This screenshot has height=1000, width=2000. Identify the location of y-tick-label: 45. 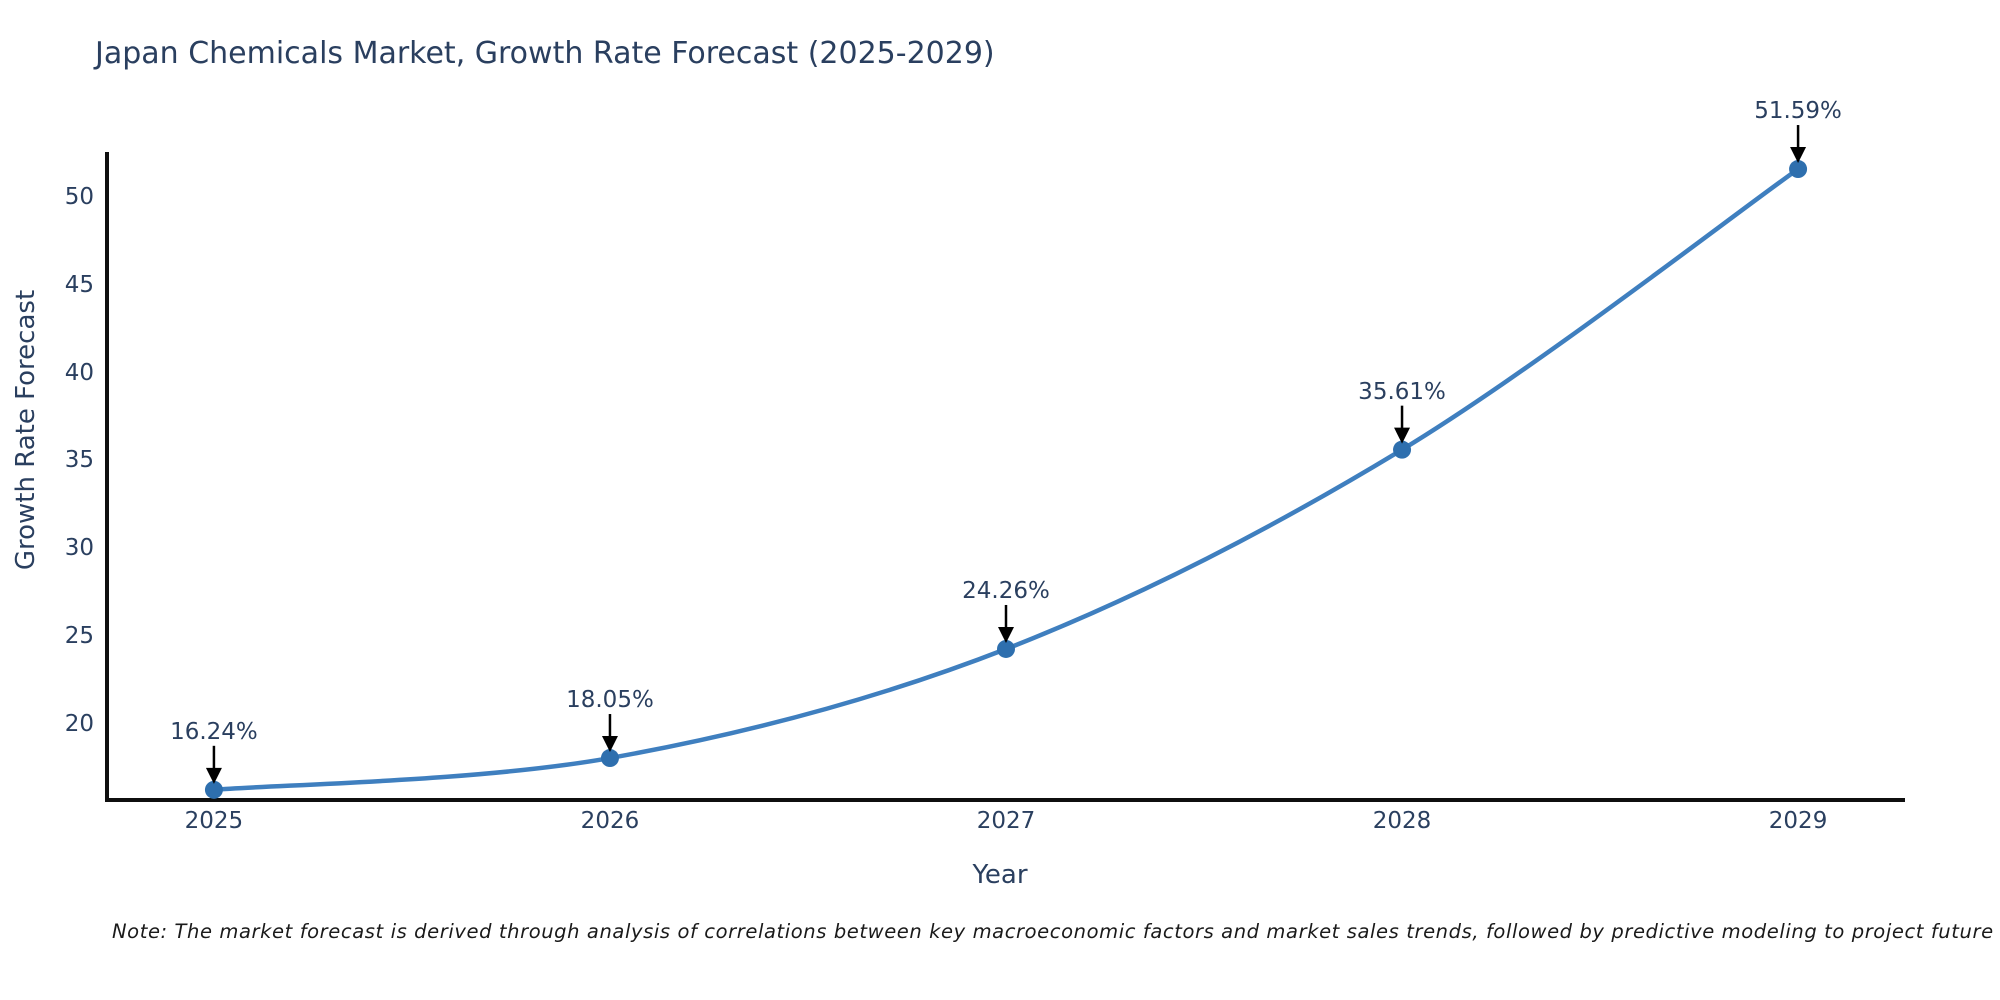
(79, 284).